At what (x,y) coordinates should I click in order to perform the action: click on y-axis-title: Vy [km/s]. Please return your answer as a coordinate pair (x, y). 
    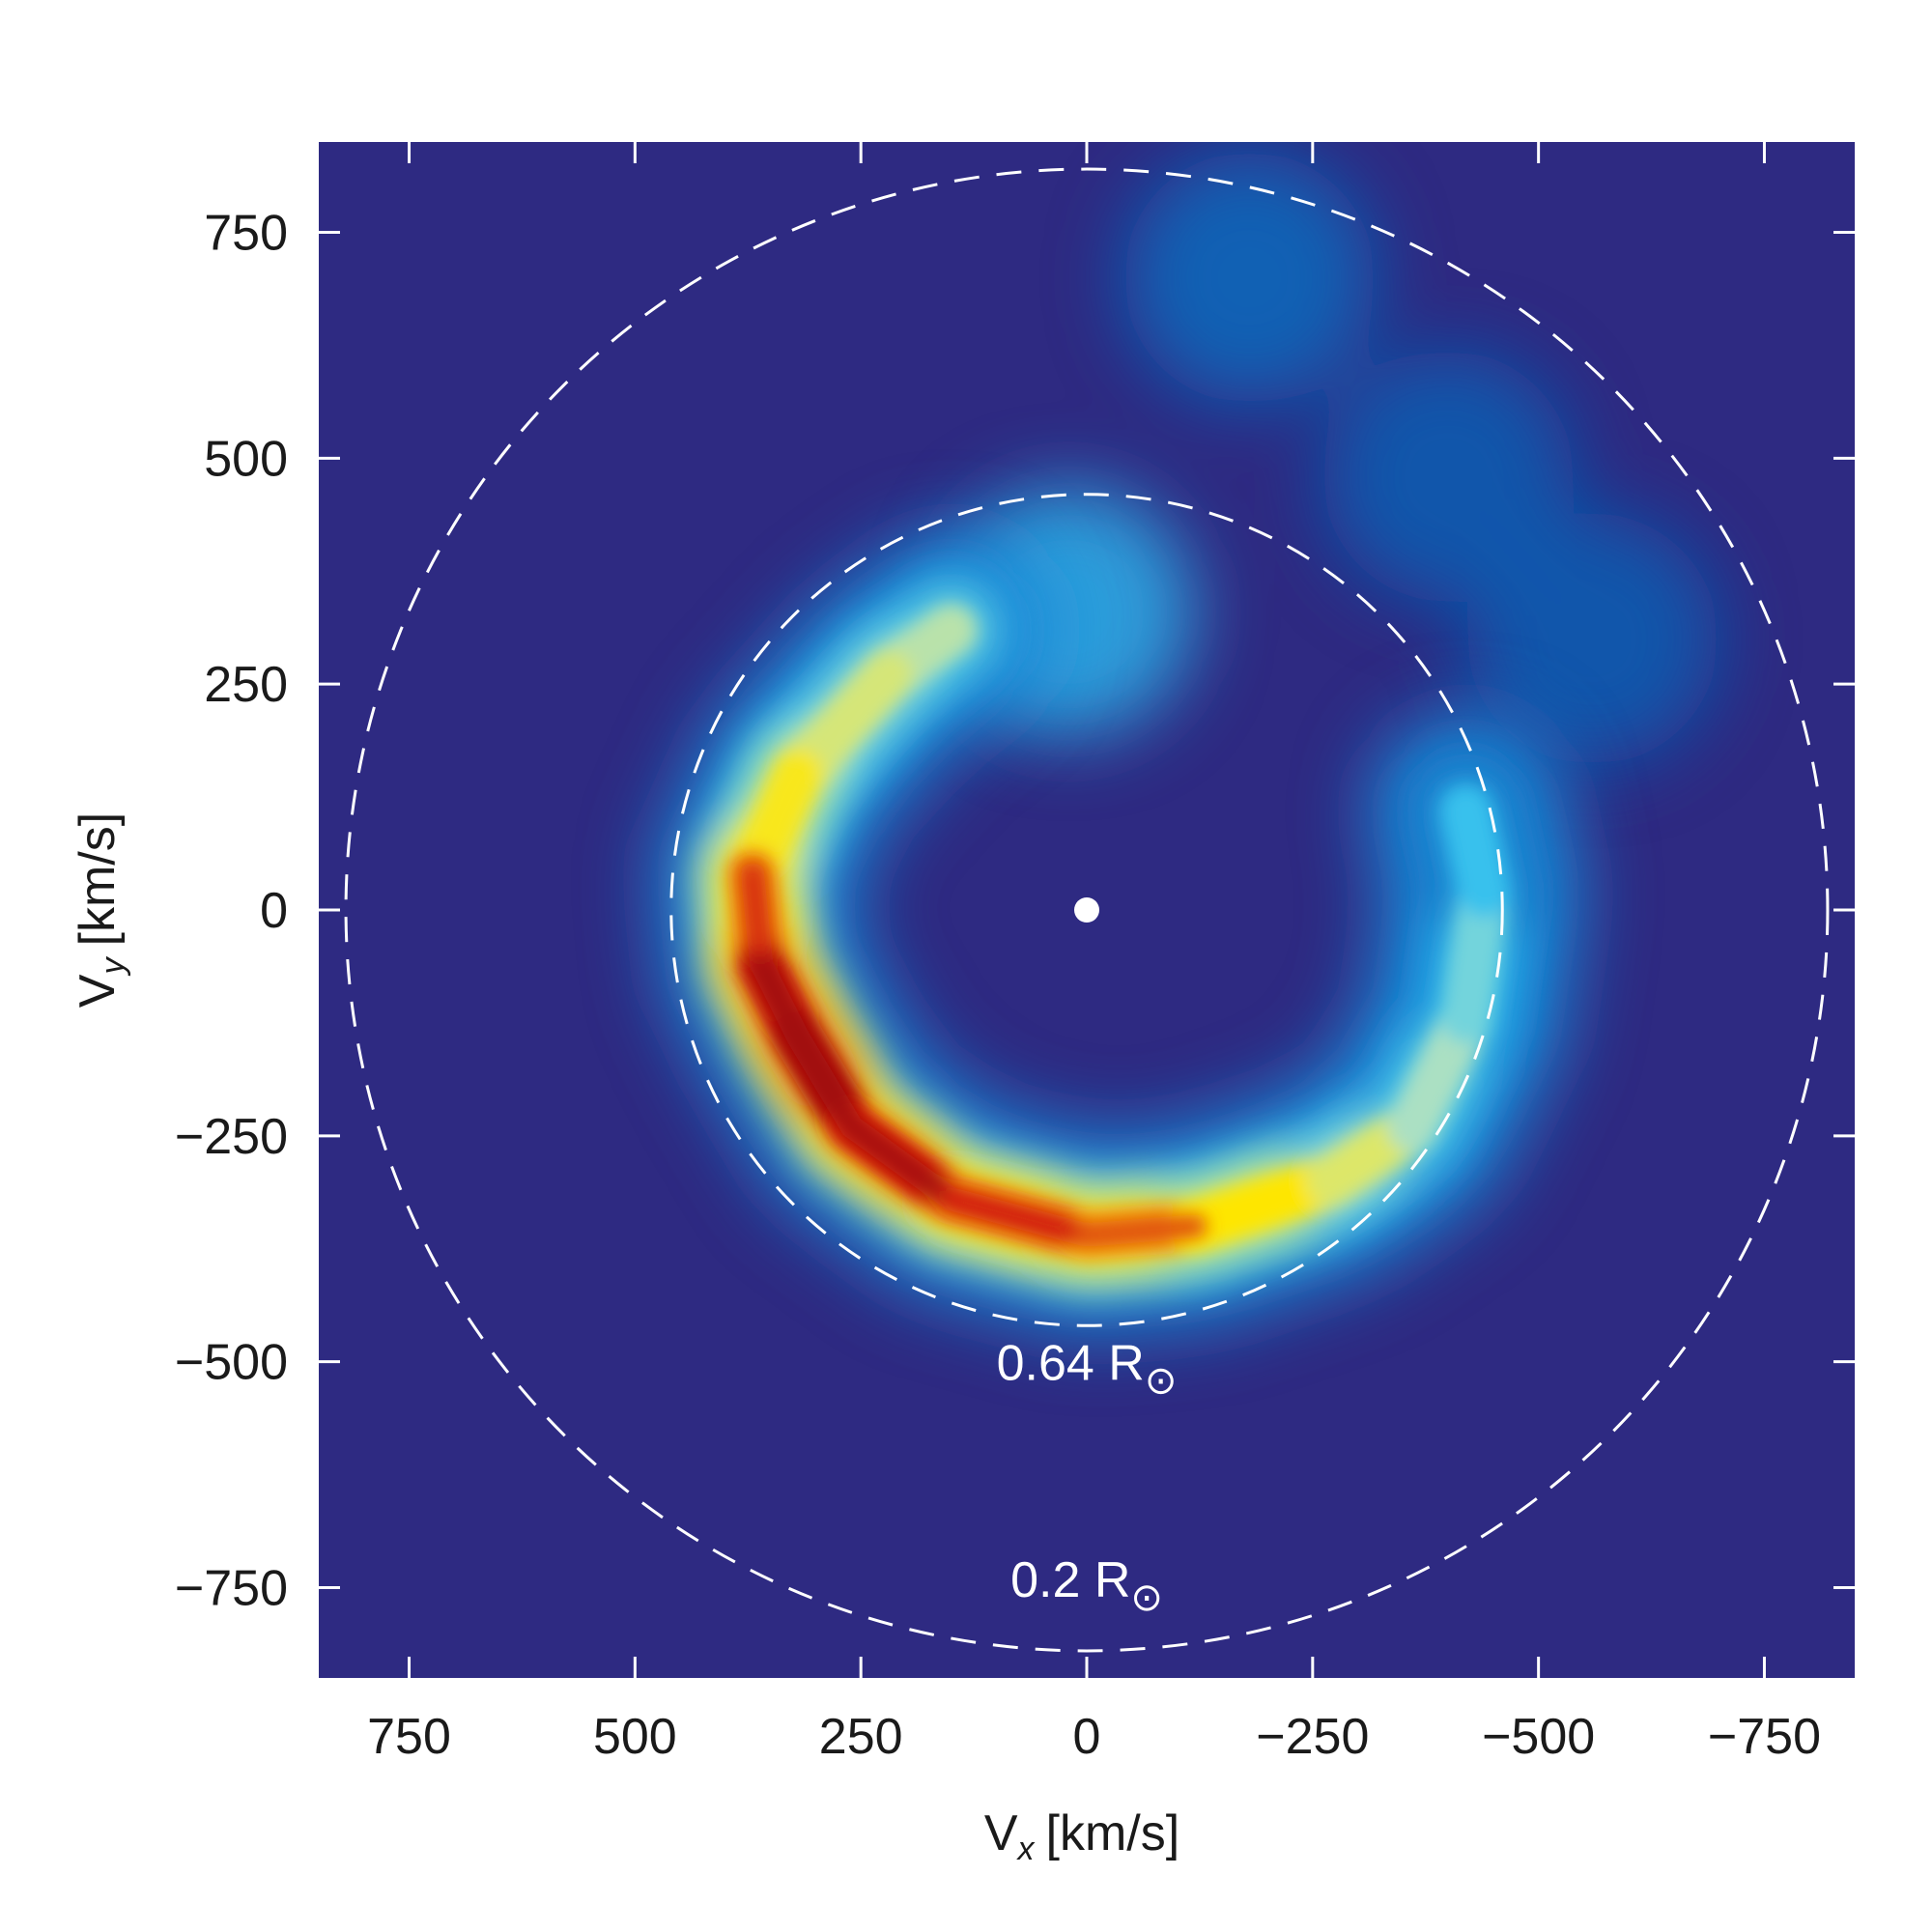
    Looking at the image, I should click on (100, 910).